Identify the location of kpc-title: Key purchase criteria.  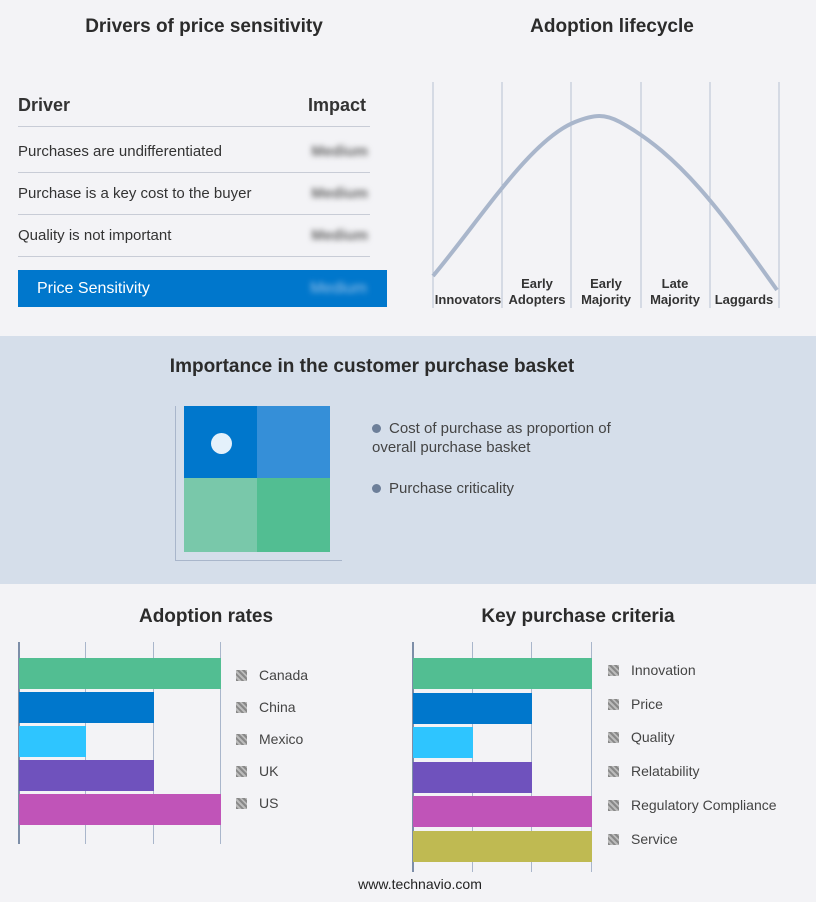
(578, 616).